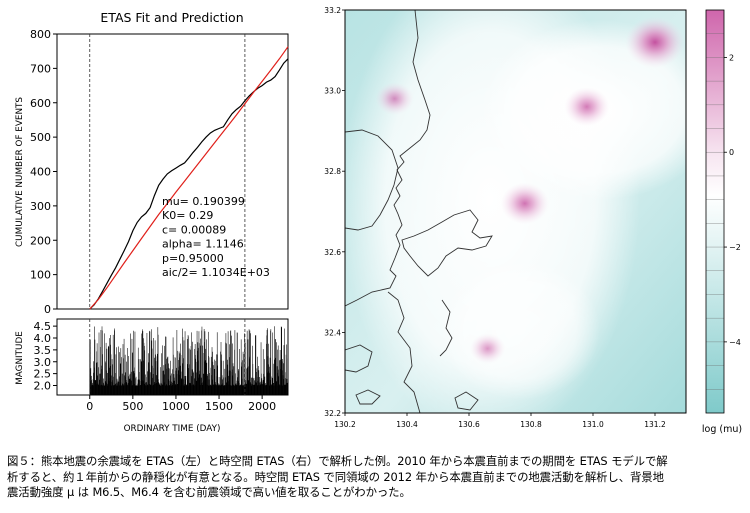 This screenshot has height=513, width=750. What do you see at coordinates (40, 206) in the screenshot?
I see `y-tick-label: 300` at bounding box center [40, 206].